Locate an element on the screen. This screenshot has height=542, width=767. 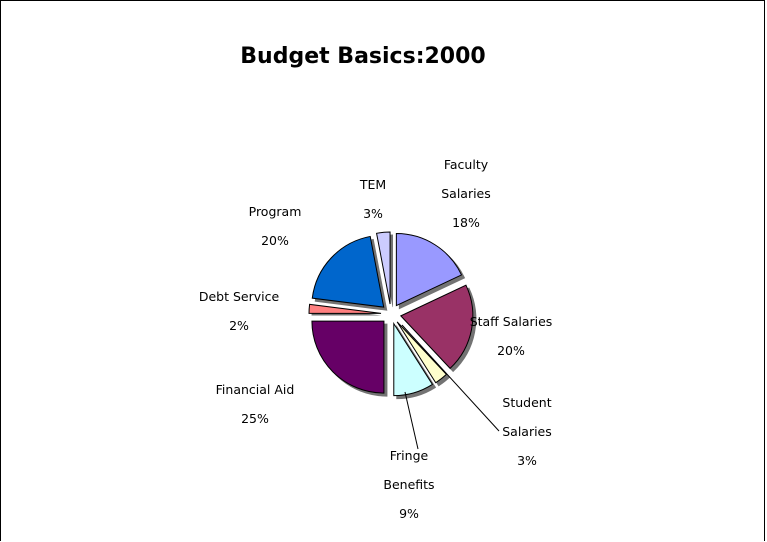
chart-title: Budget Basics:2000 is located at coordinates (362, 56).